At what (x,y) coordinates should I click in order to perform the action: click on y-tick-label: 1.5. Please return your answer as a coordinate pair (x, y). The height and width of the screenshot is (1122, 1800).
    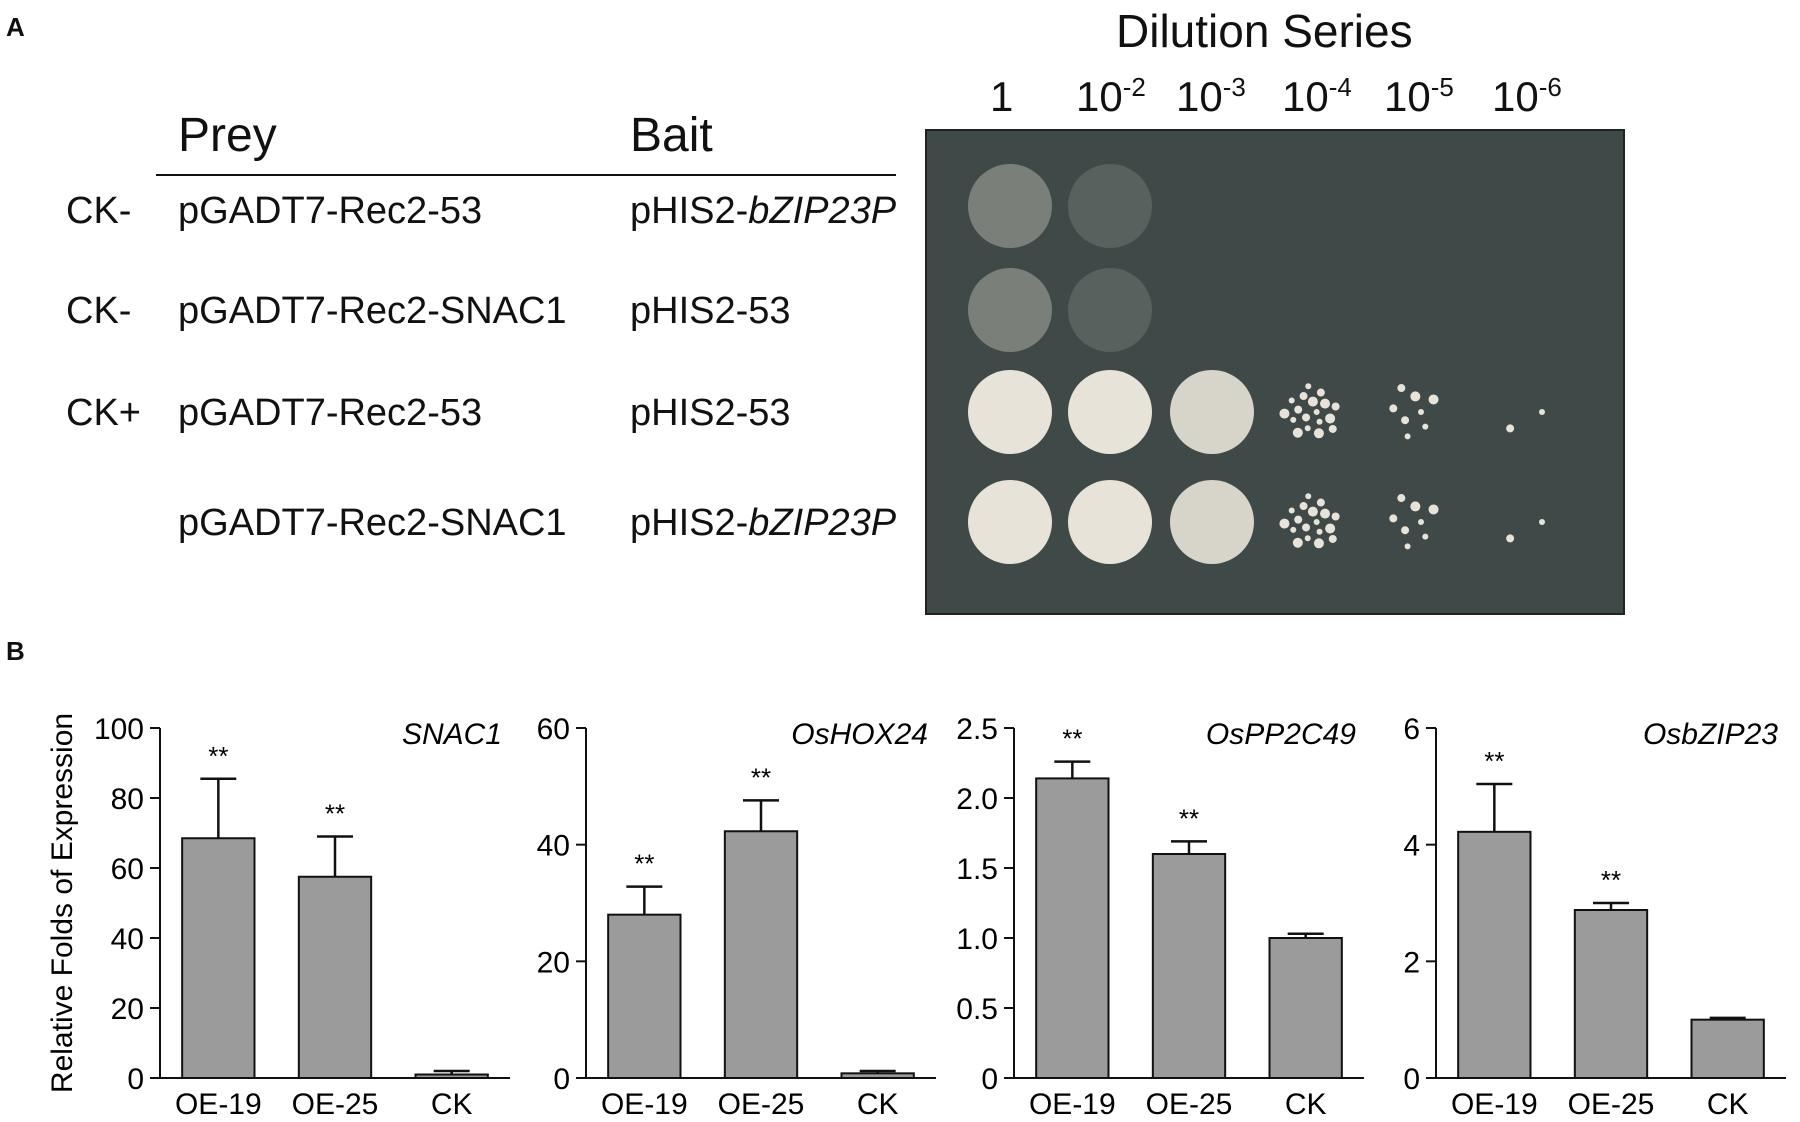
    Looking at the image, I should click on (977, 869).